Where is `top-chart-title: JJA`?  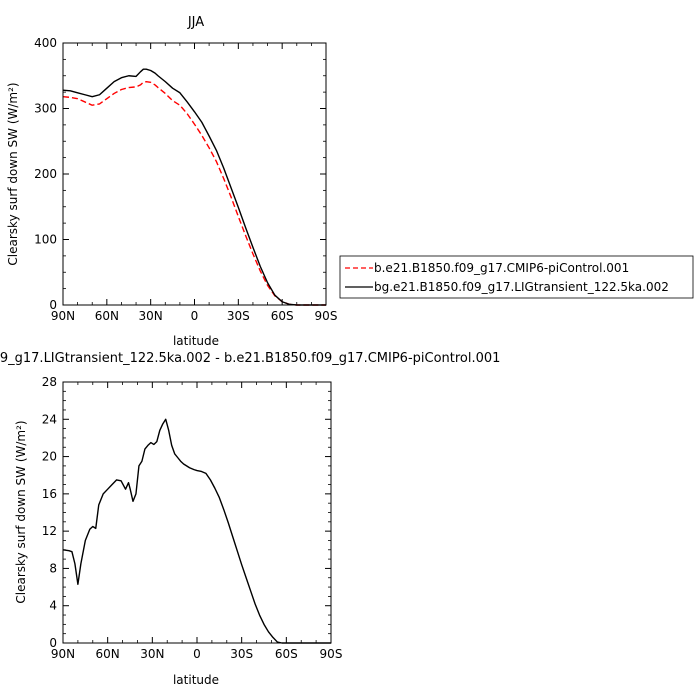 top-chart-title: JJA is located at coordinates (195, 22).